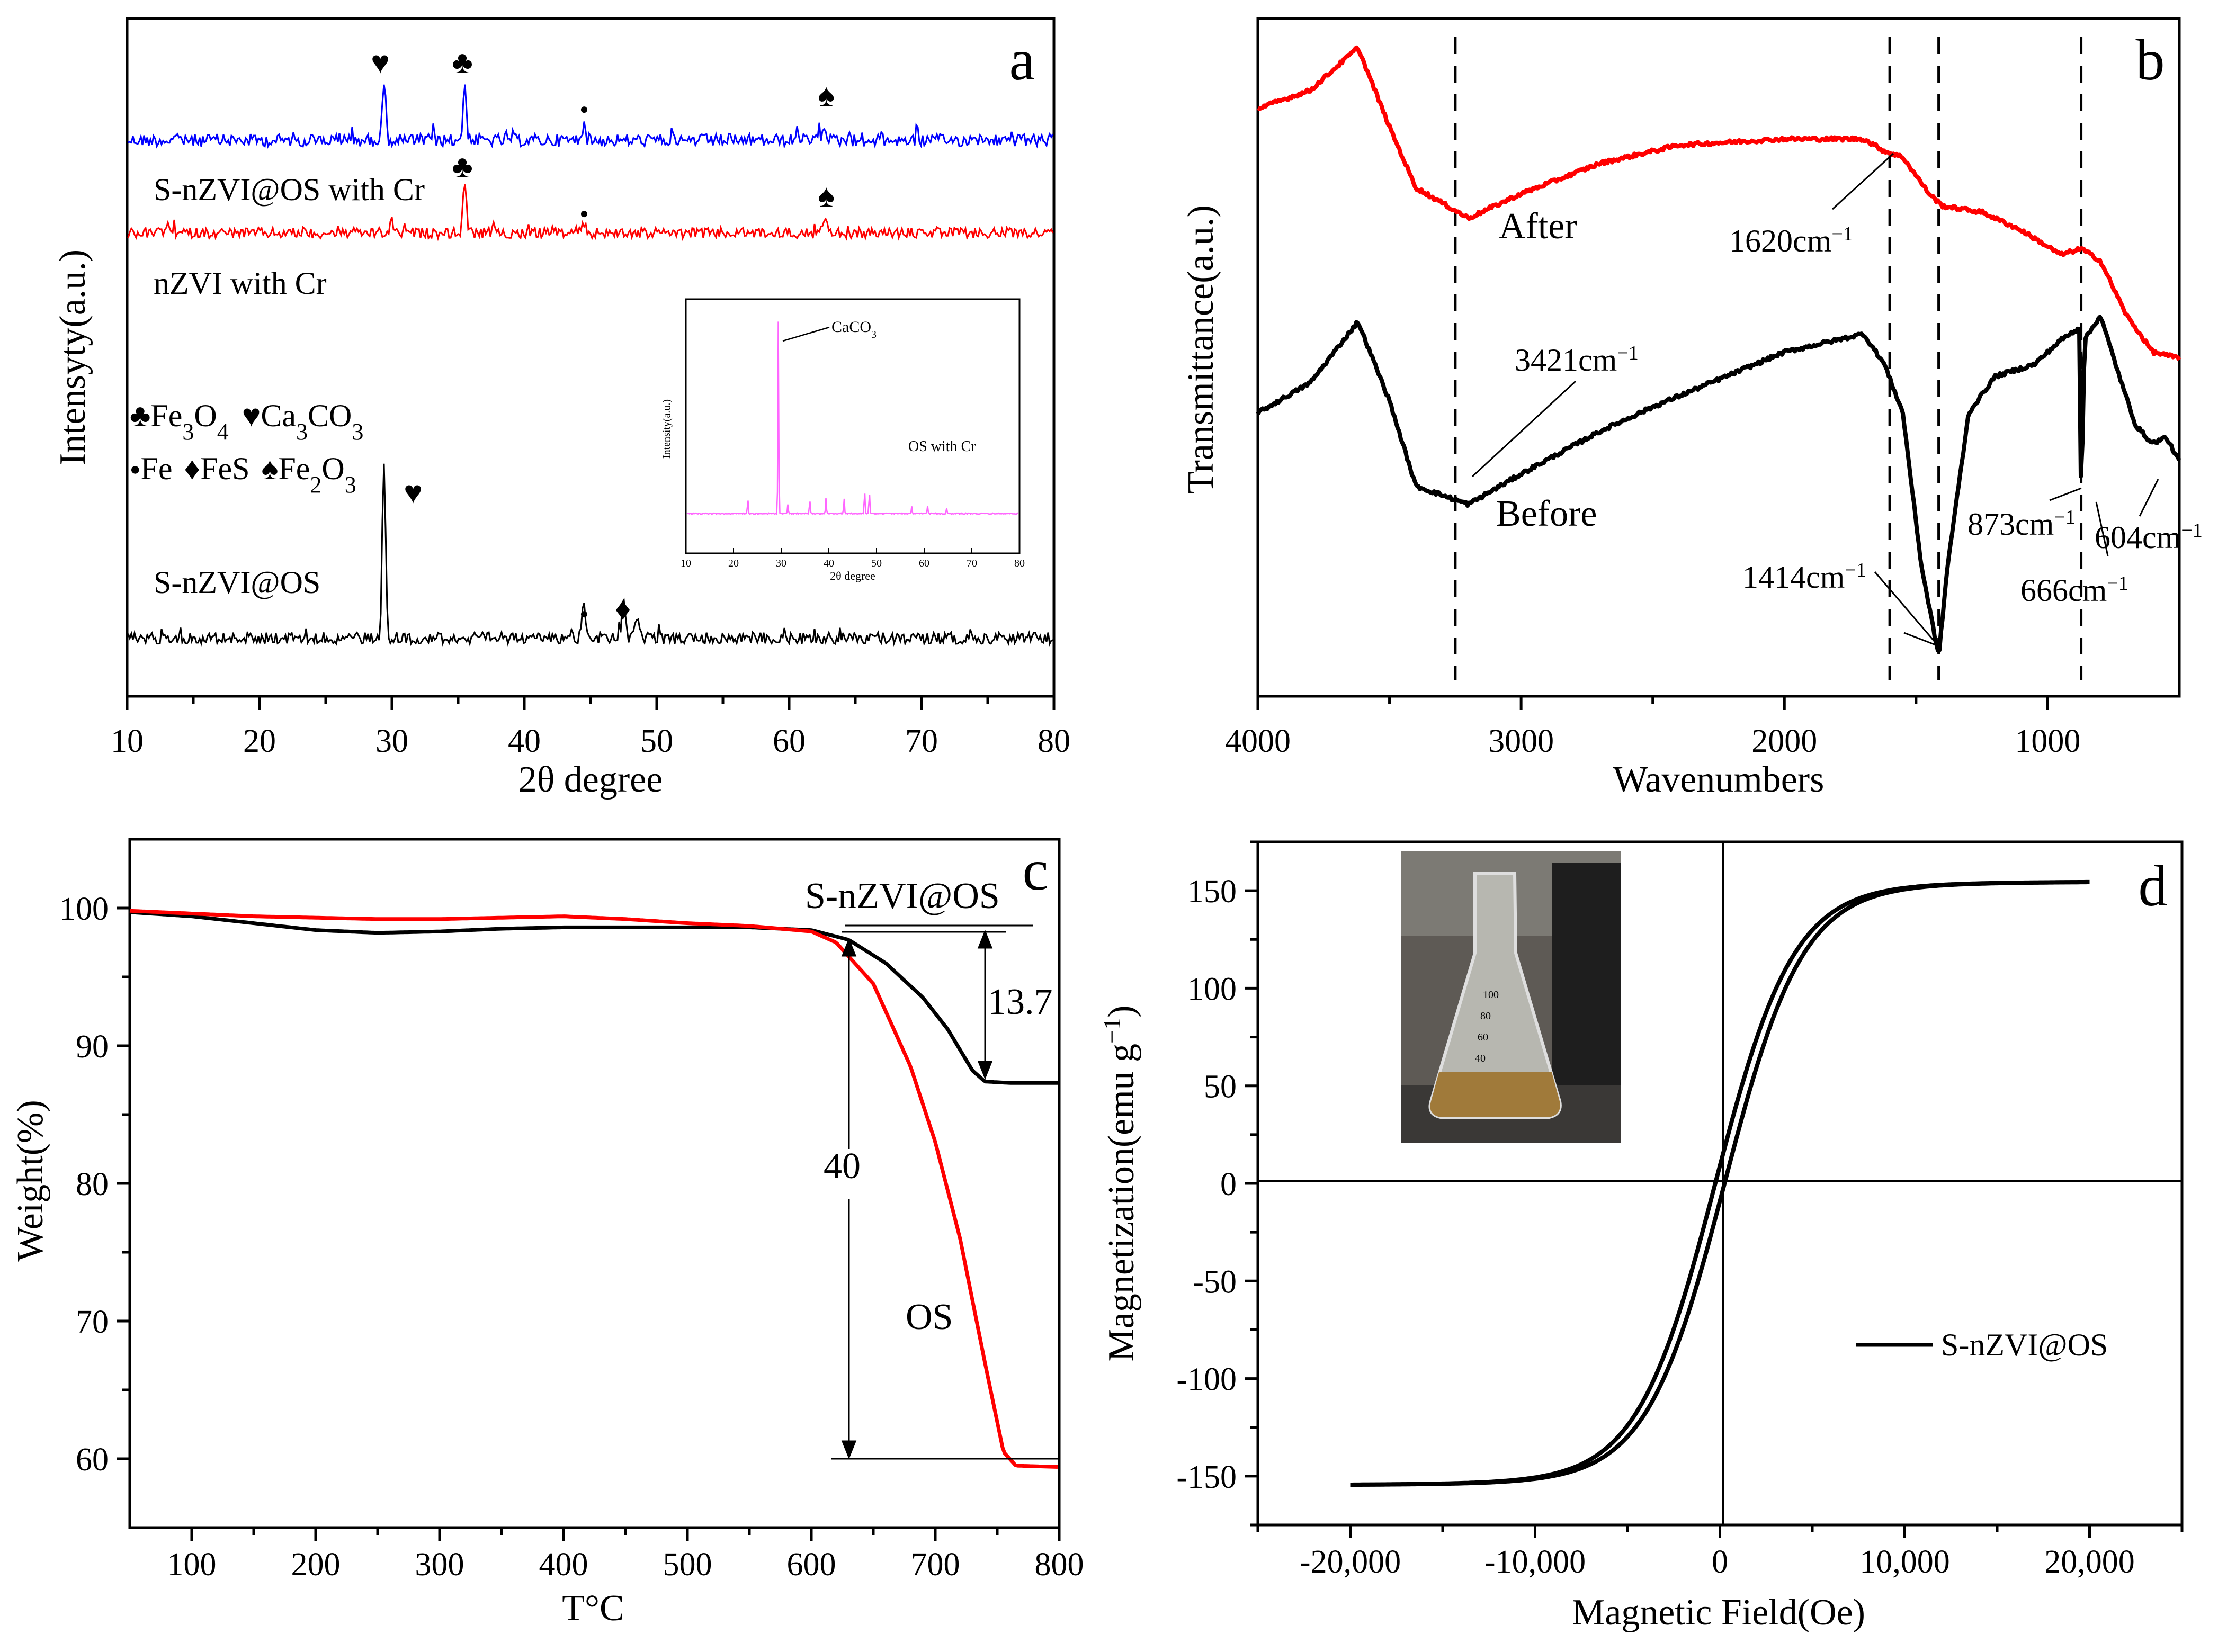  Describe the element at coordinates (686, 563) in the screenshot. I see `inset-x-tick-label: 10` at that location.